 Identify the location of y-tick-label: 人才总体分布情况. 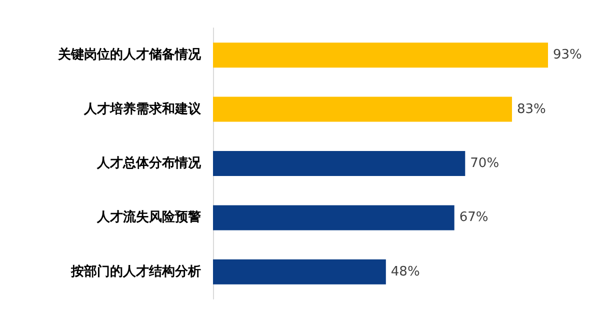
(149, 163).